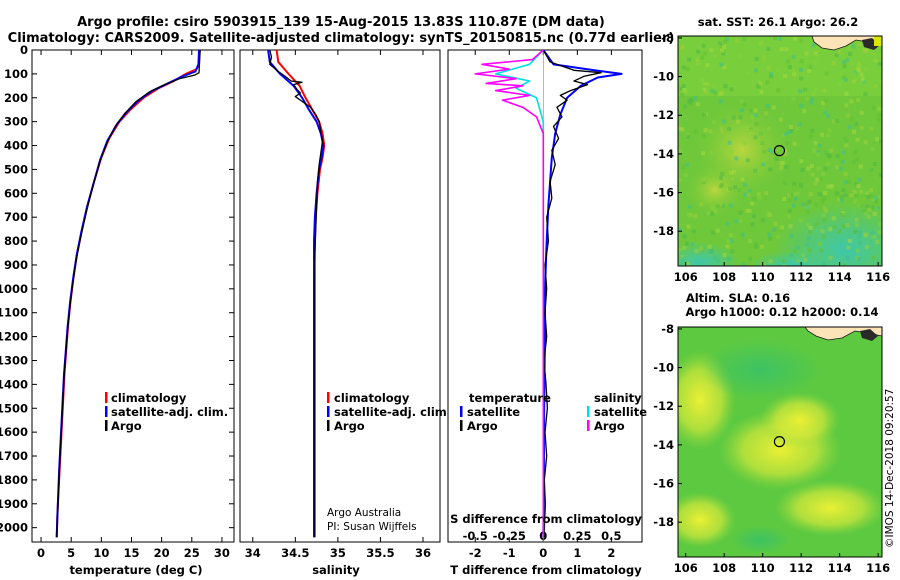  Describe the element at coordinates (843, 334) in the screenshot. I see `coastline-land` at that location.